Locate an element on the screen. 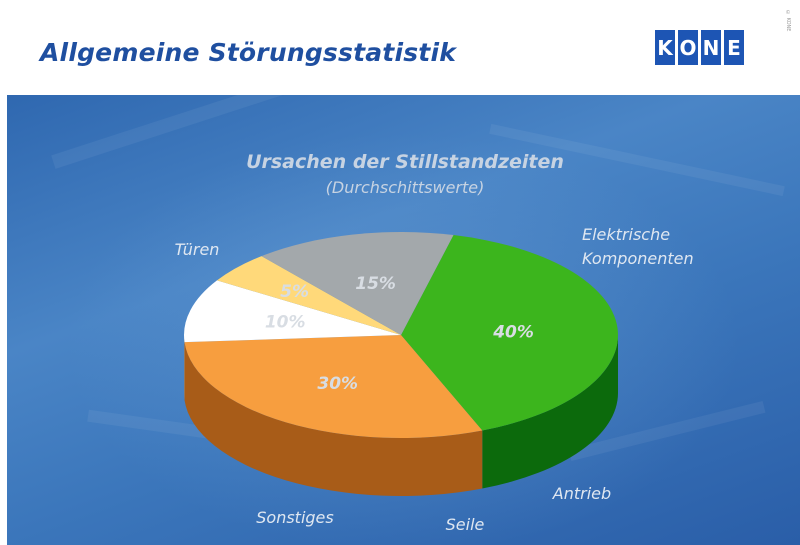 The image size is (800, 545). pie-value-label: 15% is located at coordinates (375, 284).